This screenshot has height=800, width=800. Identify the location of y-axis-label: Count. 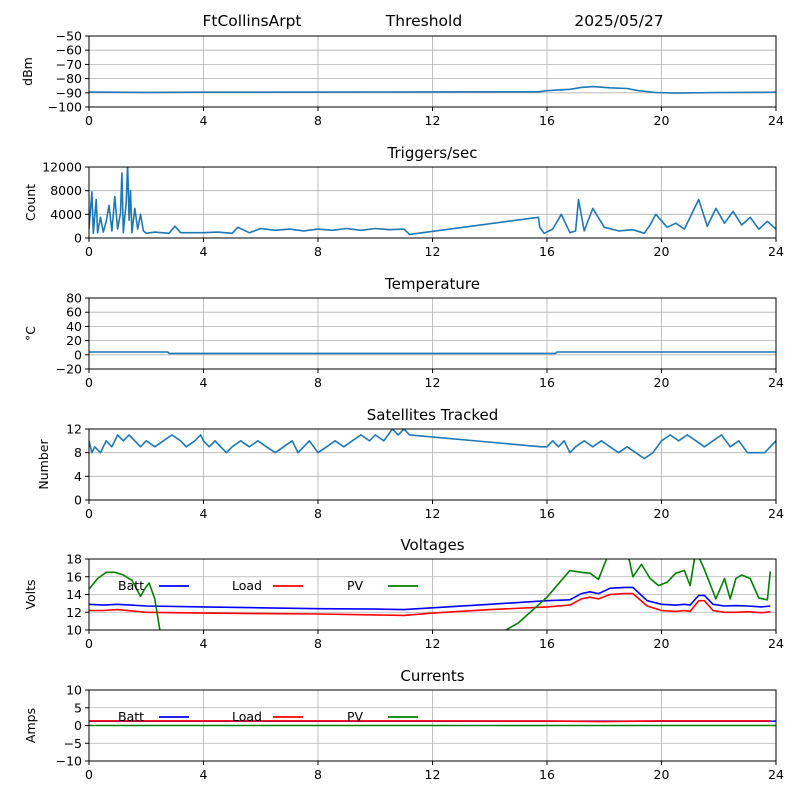
(30, 202).